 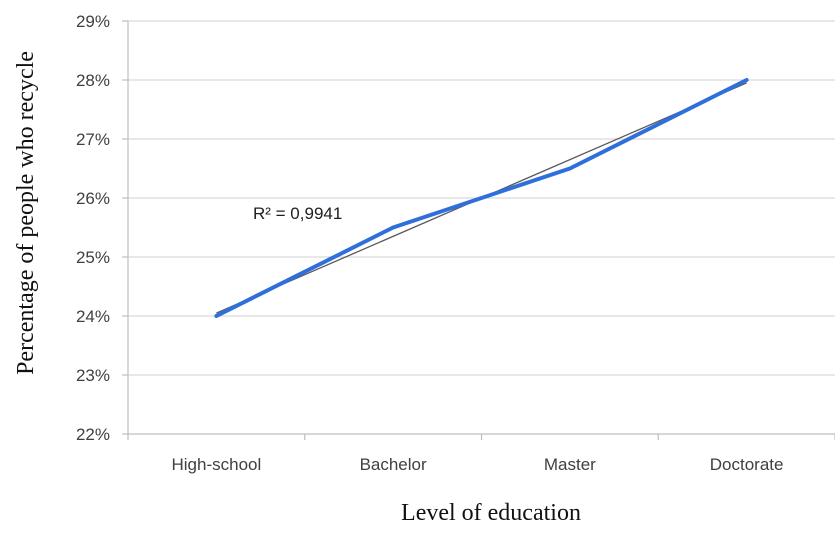 I want to click on x-axis-title: Level of education, so click(x=491, y=513).